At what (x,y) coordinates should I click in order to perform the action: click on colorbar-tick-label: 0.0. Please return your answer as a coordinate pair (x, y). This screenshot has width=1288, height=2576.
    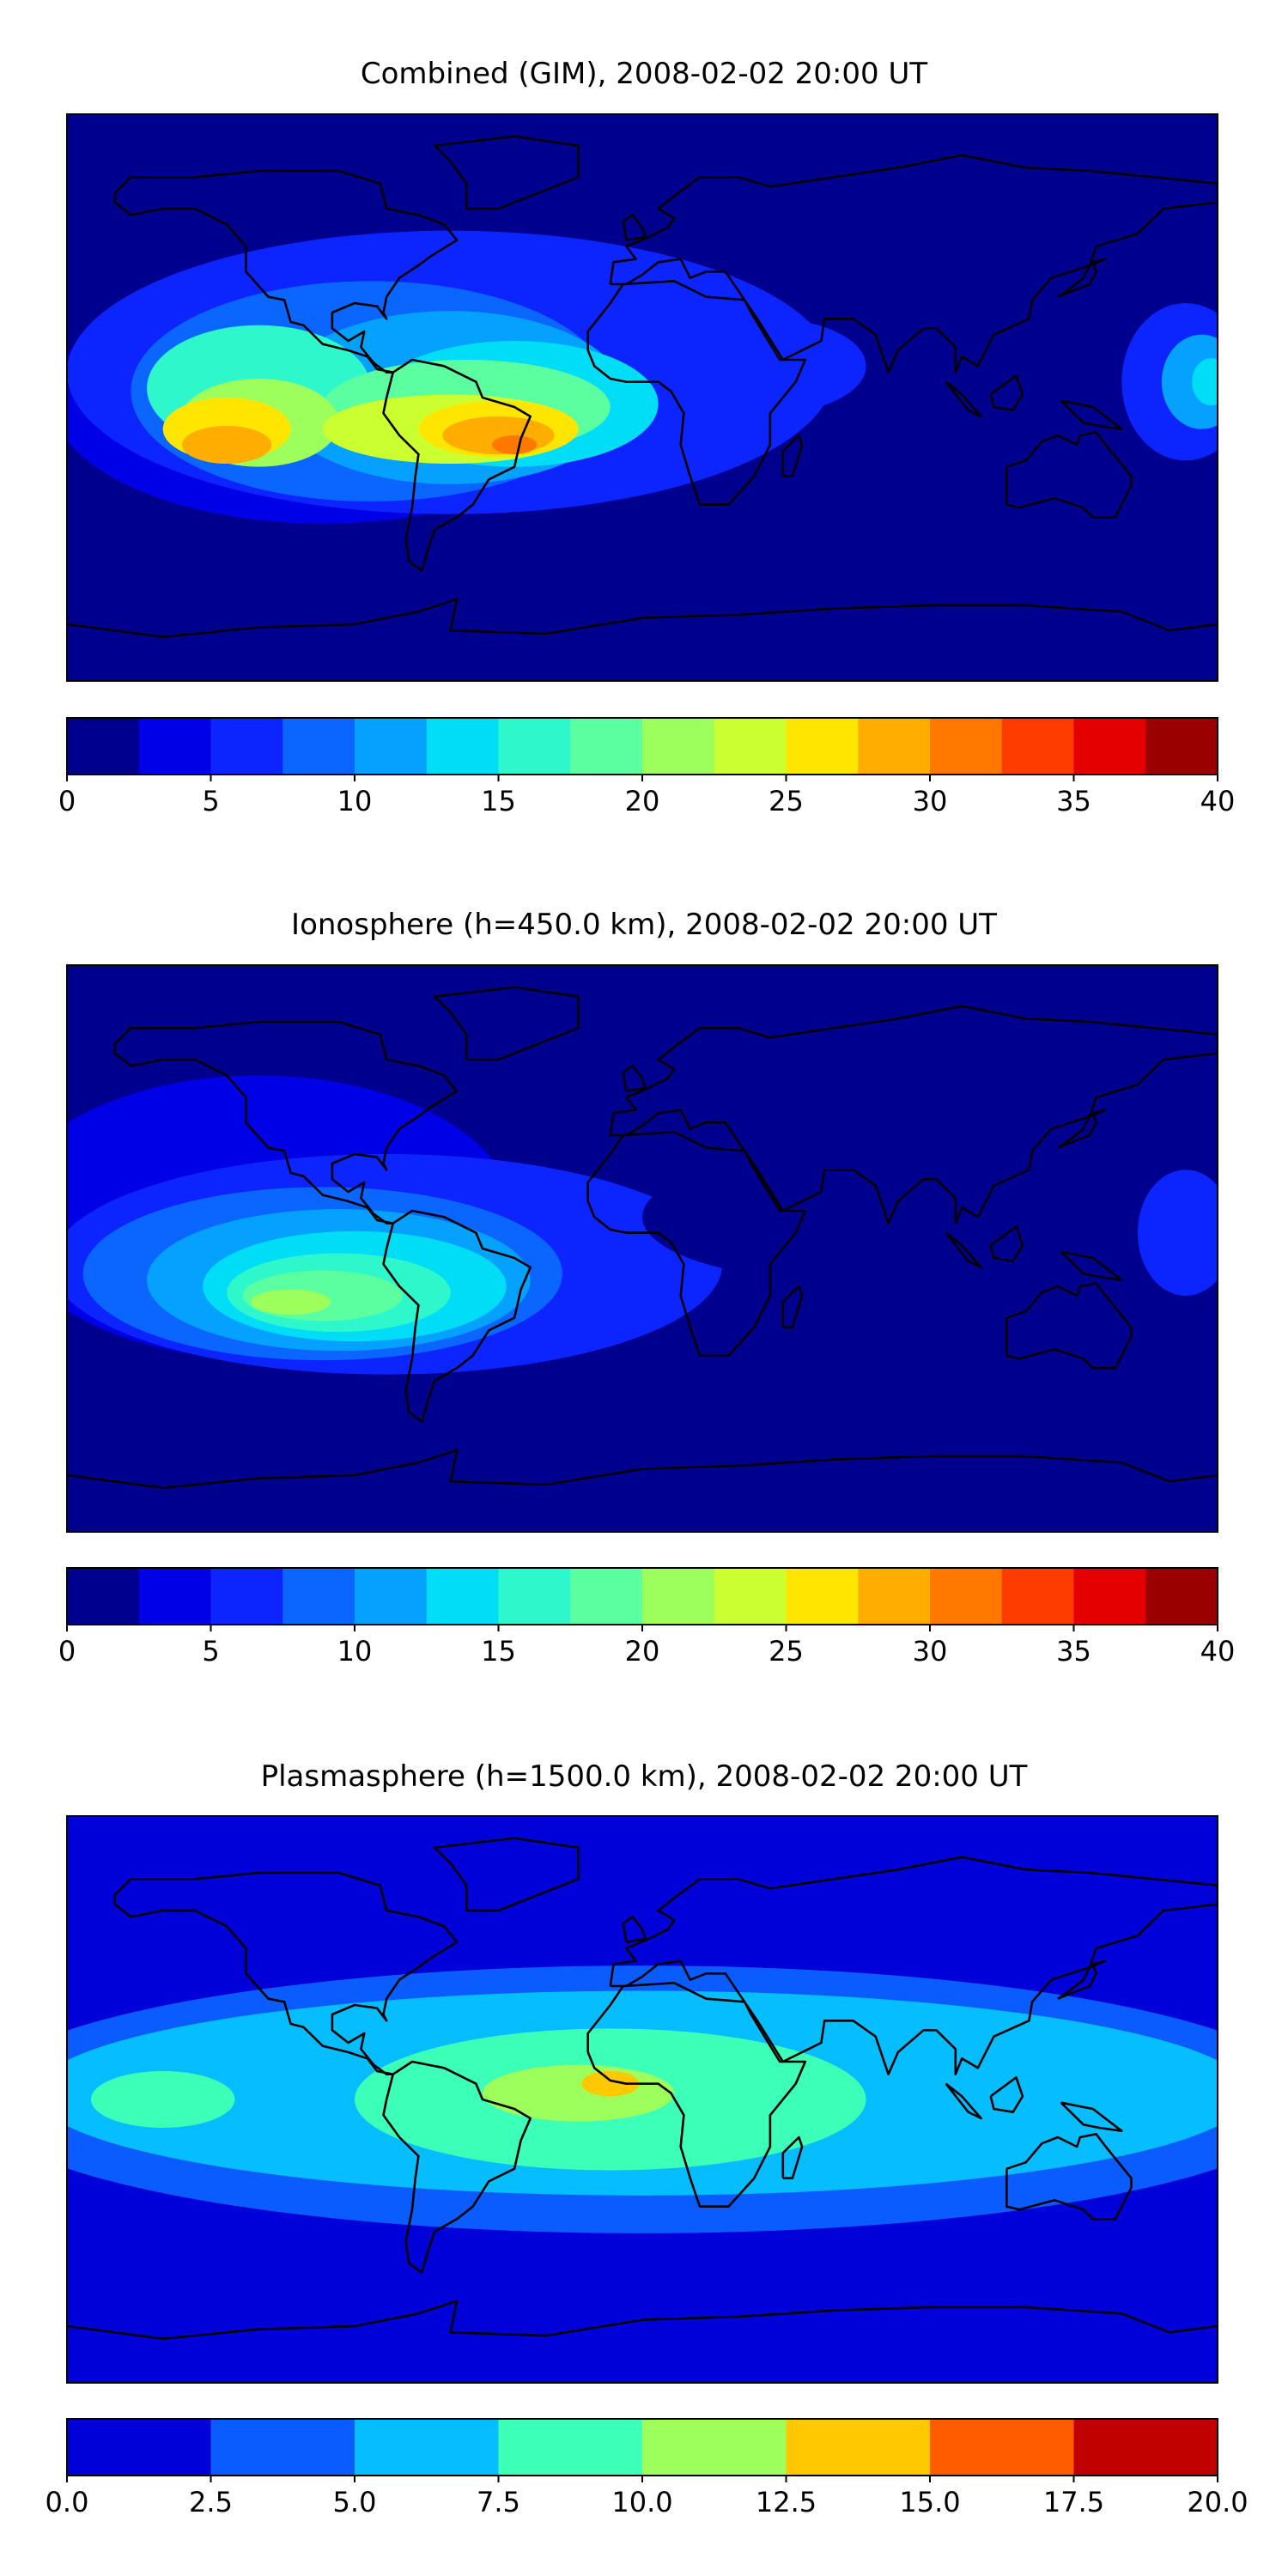
    Looking at the image, I should click on (67, 2502).